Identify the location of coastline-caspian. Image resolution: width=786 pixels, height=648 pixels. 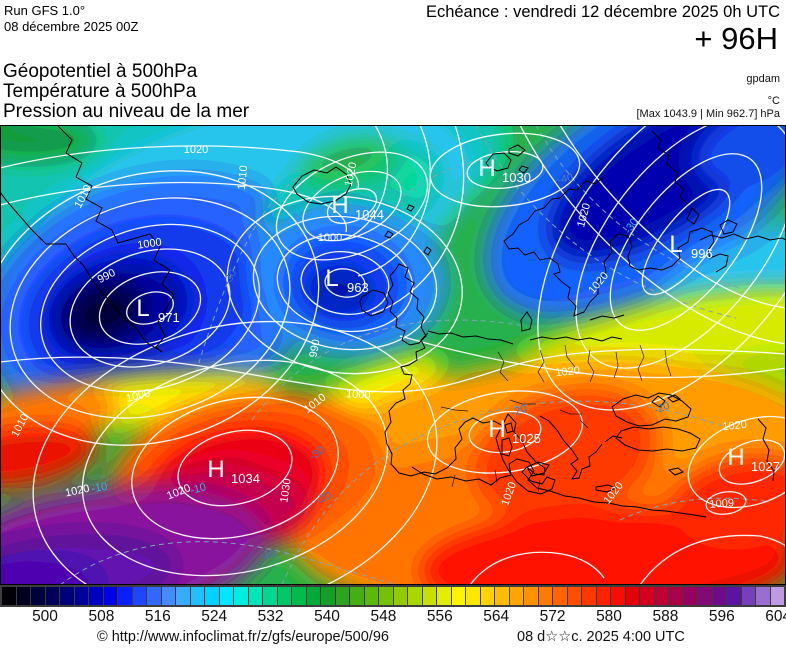
(766, 450).